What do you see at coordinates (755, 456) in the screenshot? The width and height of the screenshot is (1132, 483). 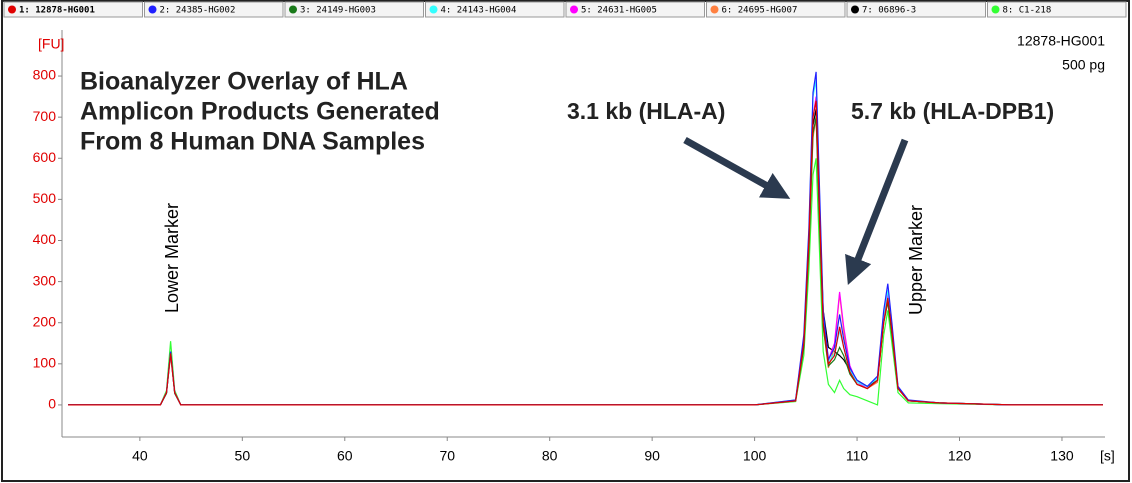 I see `x-tick-label: 100` at bounding box center [755, 456].